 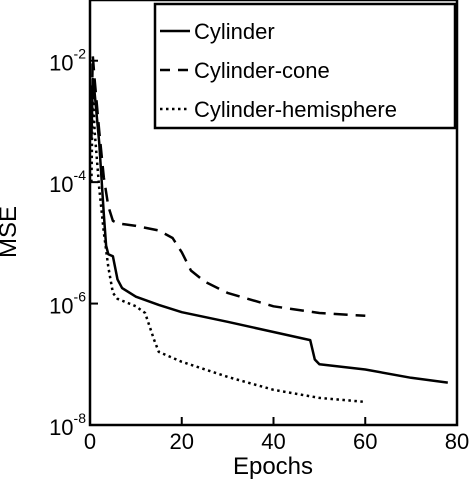 I want to click on y-tick-label: 10⁻⁸, so click(x=67, y=425).